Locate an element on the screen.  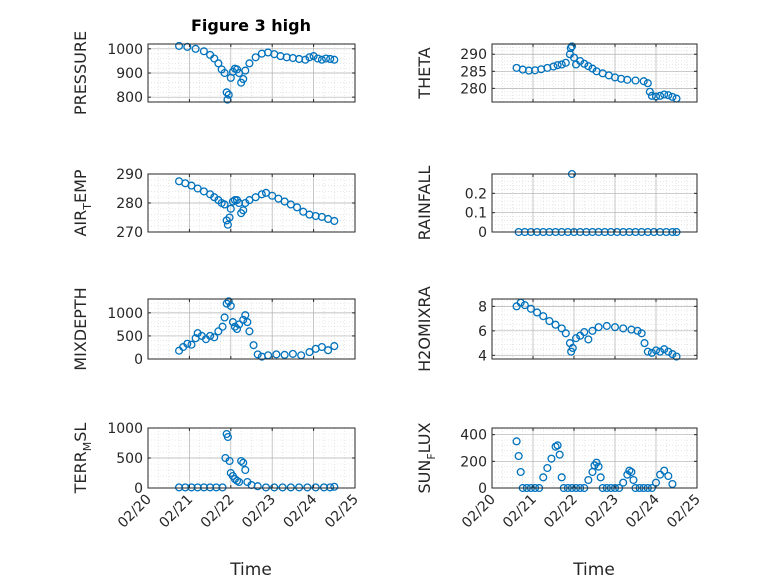
y-tick-label: 6 is located at coordinates (482, 332).